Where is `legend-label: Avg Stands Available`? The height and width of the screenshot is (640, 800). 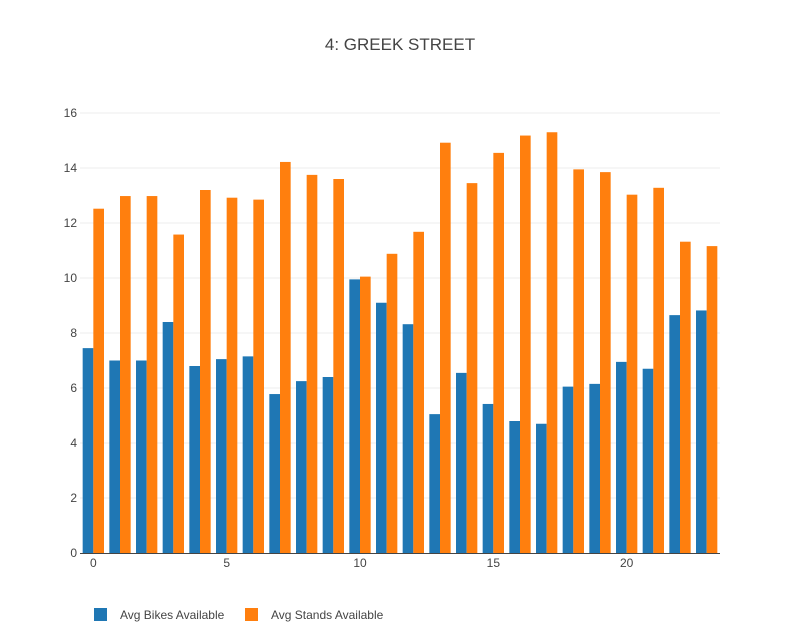
legend-label: Avg Stands Available is located at coordinates (327, 615).